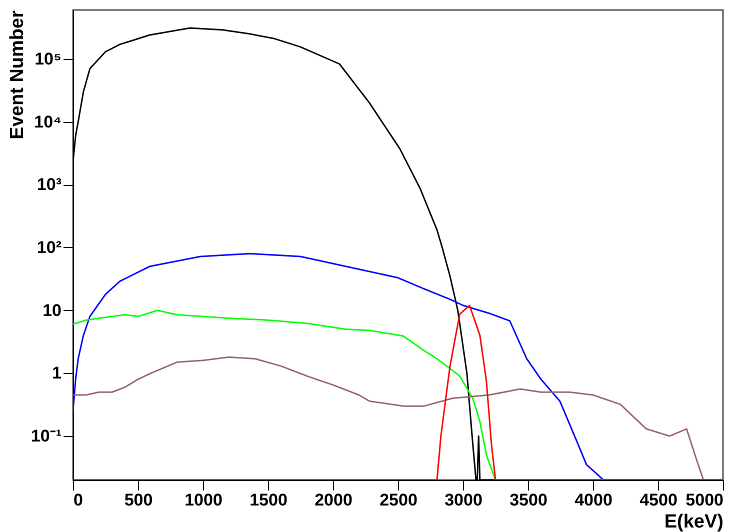 The height and width of the screenshot is (532, 747). I want to click on x-tick-label: 4000, so click(593, 500).